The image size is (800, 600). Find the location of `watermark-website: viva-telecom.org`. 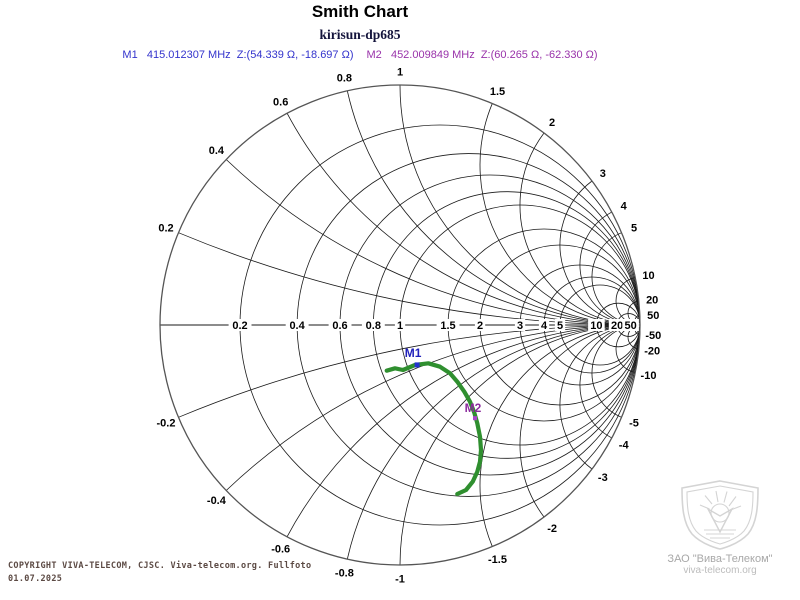

watermark-website: viva-telecom.org is located at coordinates (720, 570).